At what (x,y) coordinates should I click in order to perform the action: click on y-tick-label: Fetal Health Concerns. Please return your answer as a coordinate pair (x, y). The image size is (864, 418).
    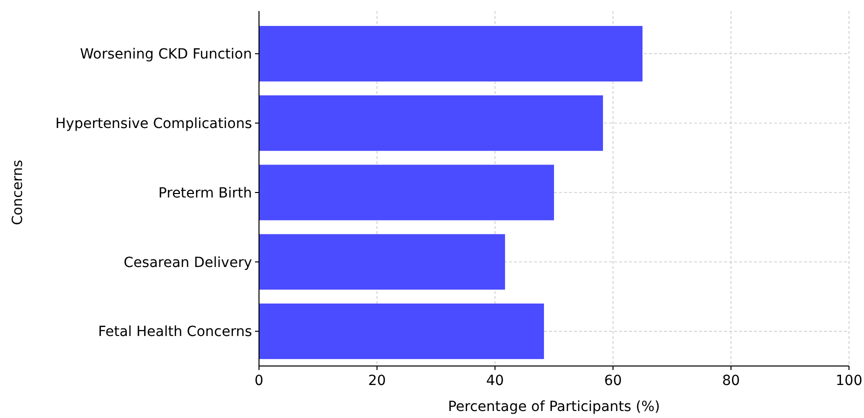
    Looking at the image, I should click on (175, 332).